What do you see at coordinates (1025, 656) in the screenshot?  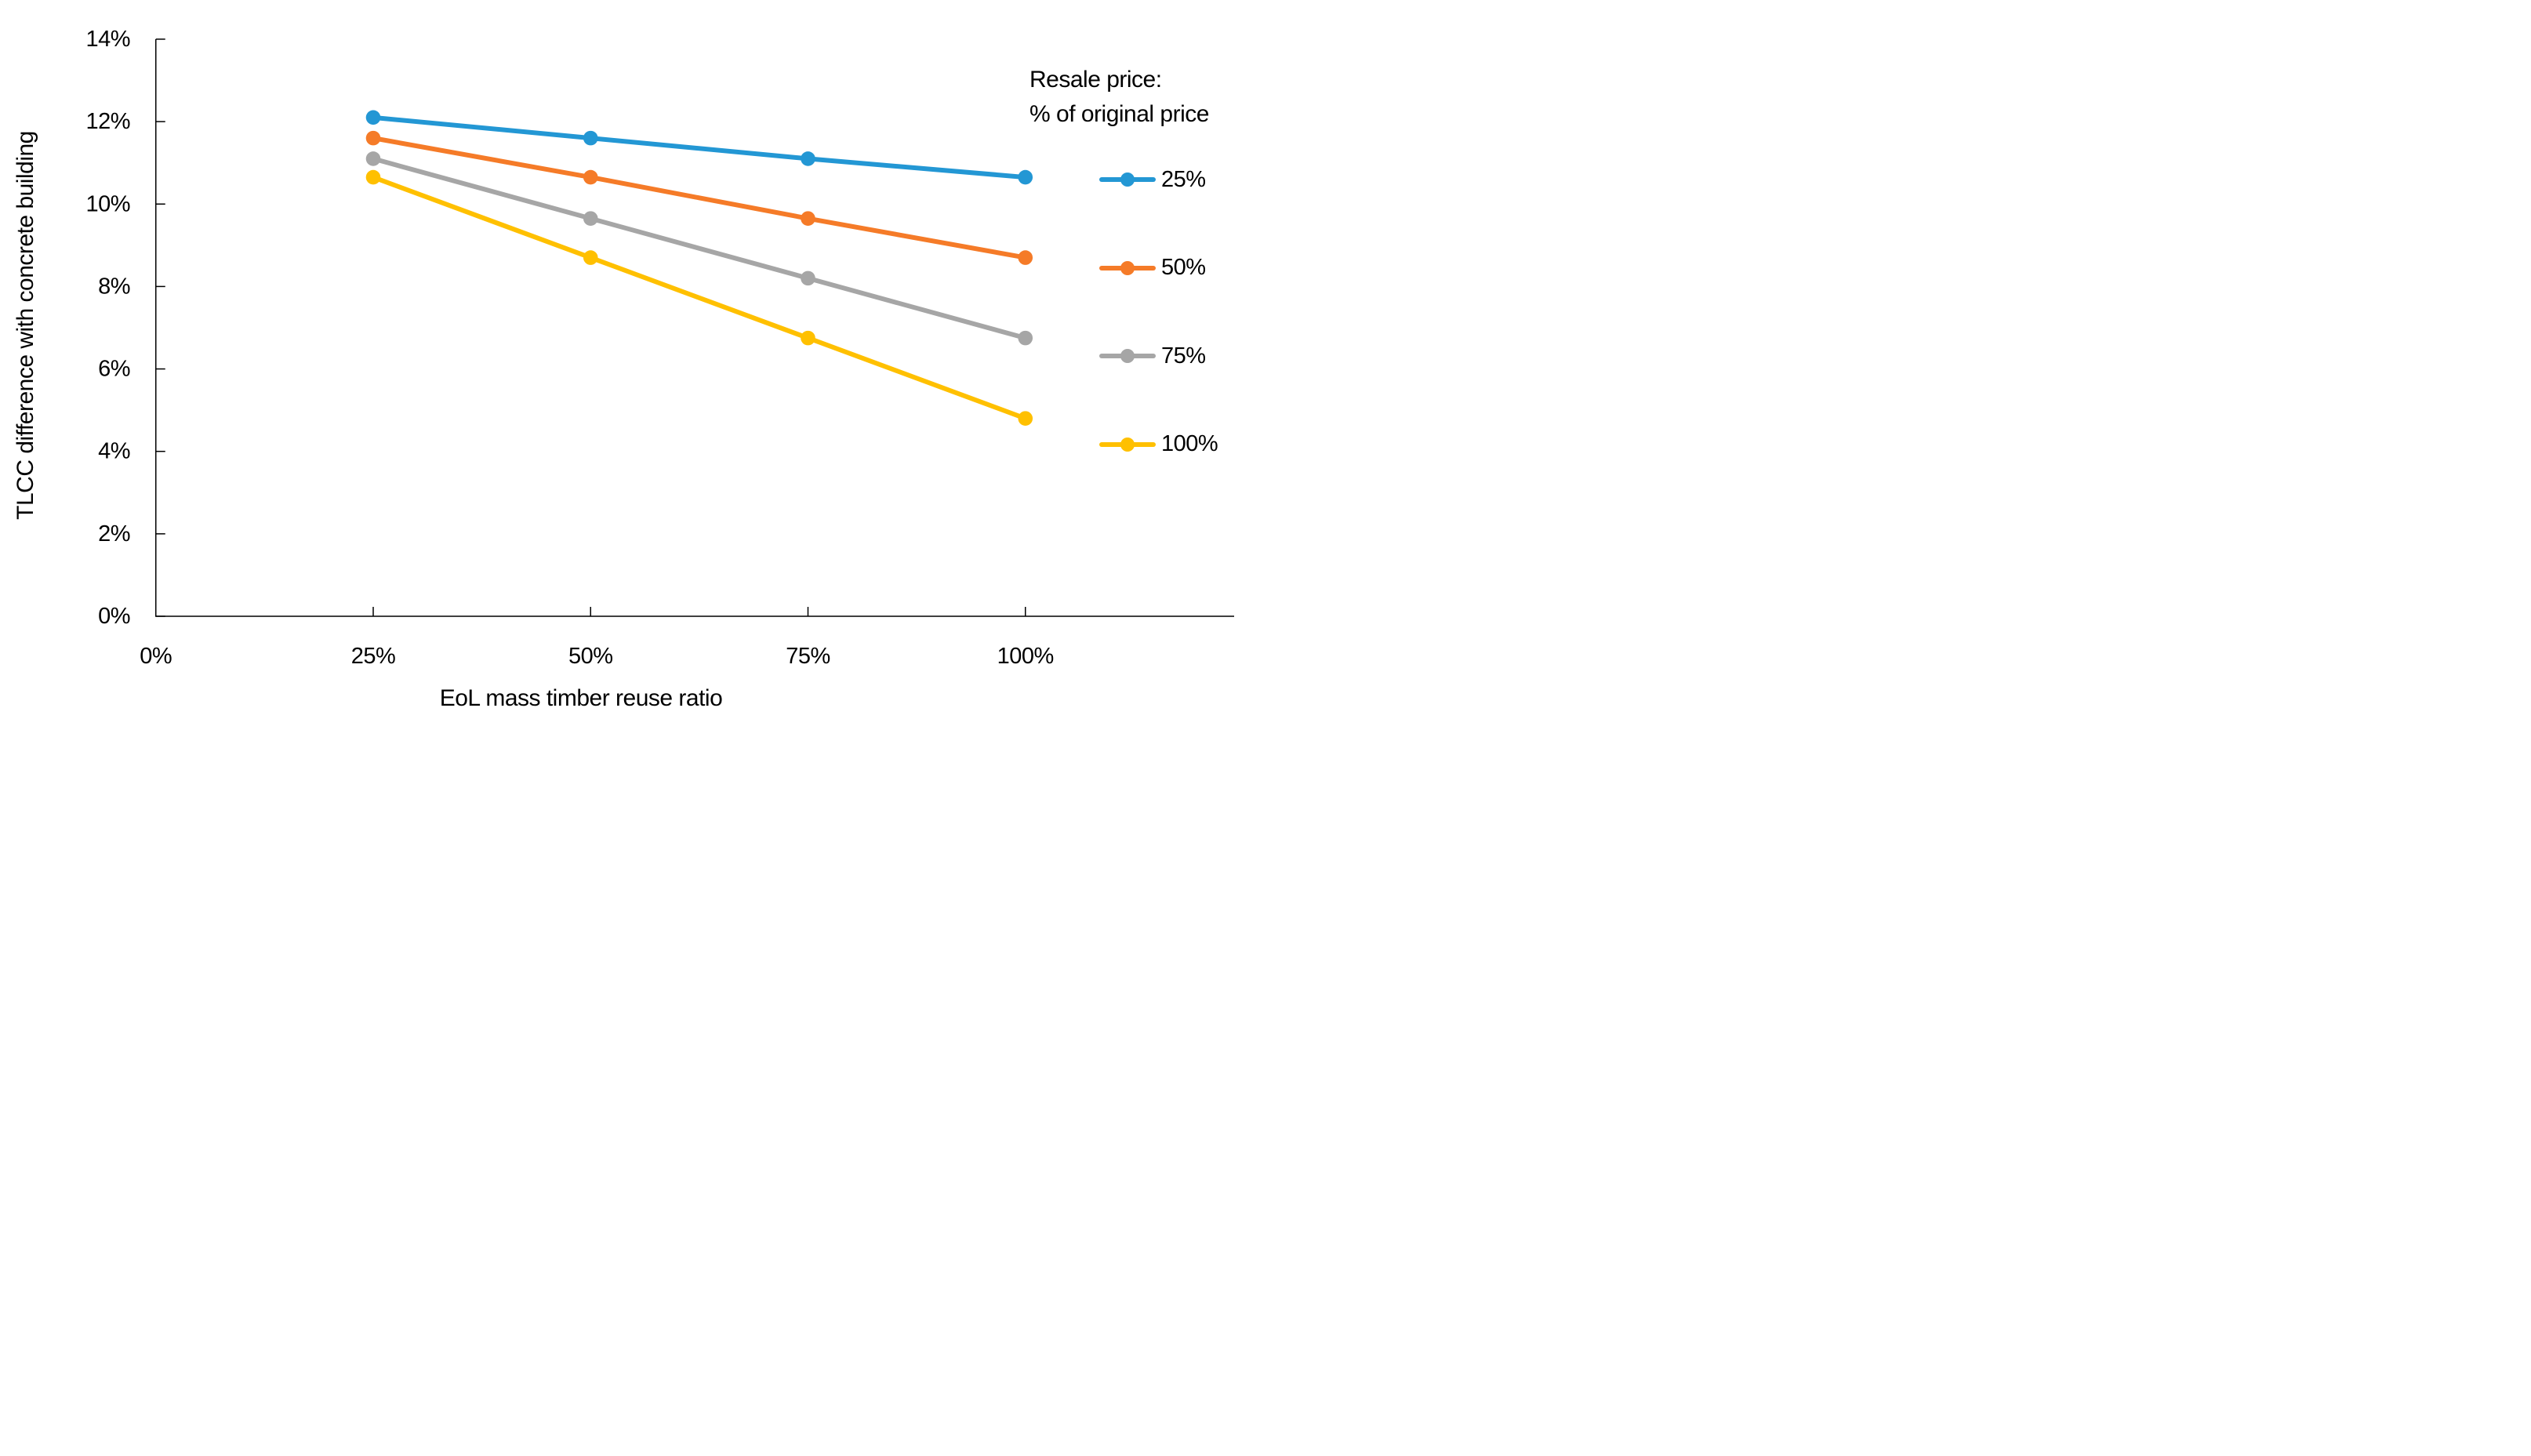 I see `x-axis-tick-label: 100%` at bounding box center [1025, 656].